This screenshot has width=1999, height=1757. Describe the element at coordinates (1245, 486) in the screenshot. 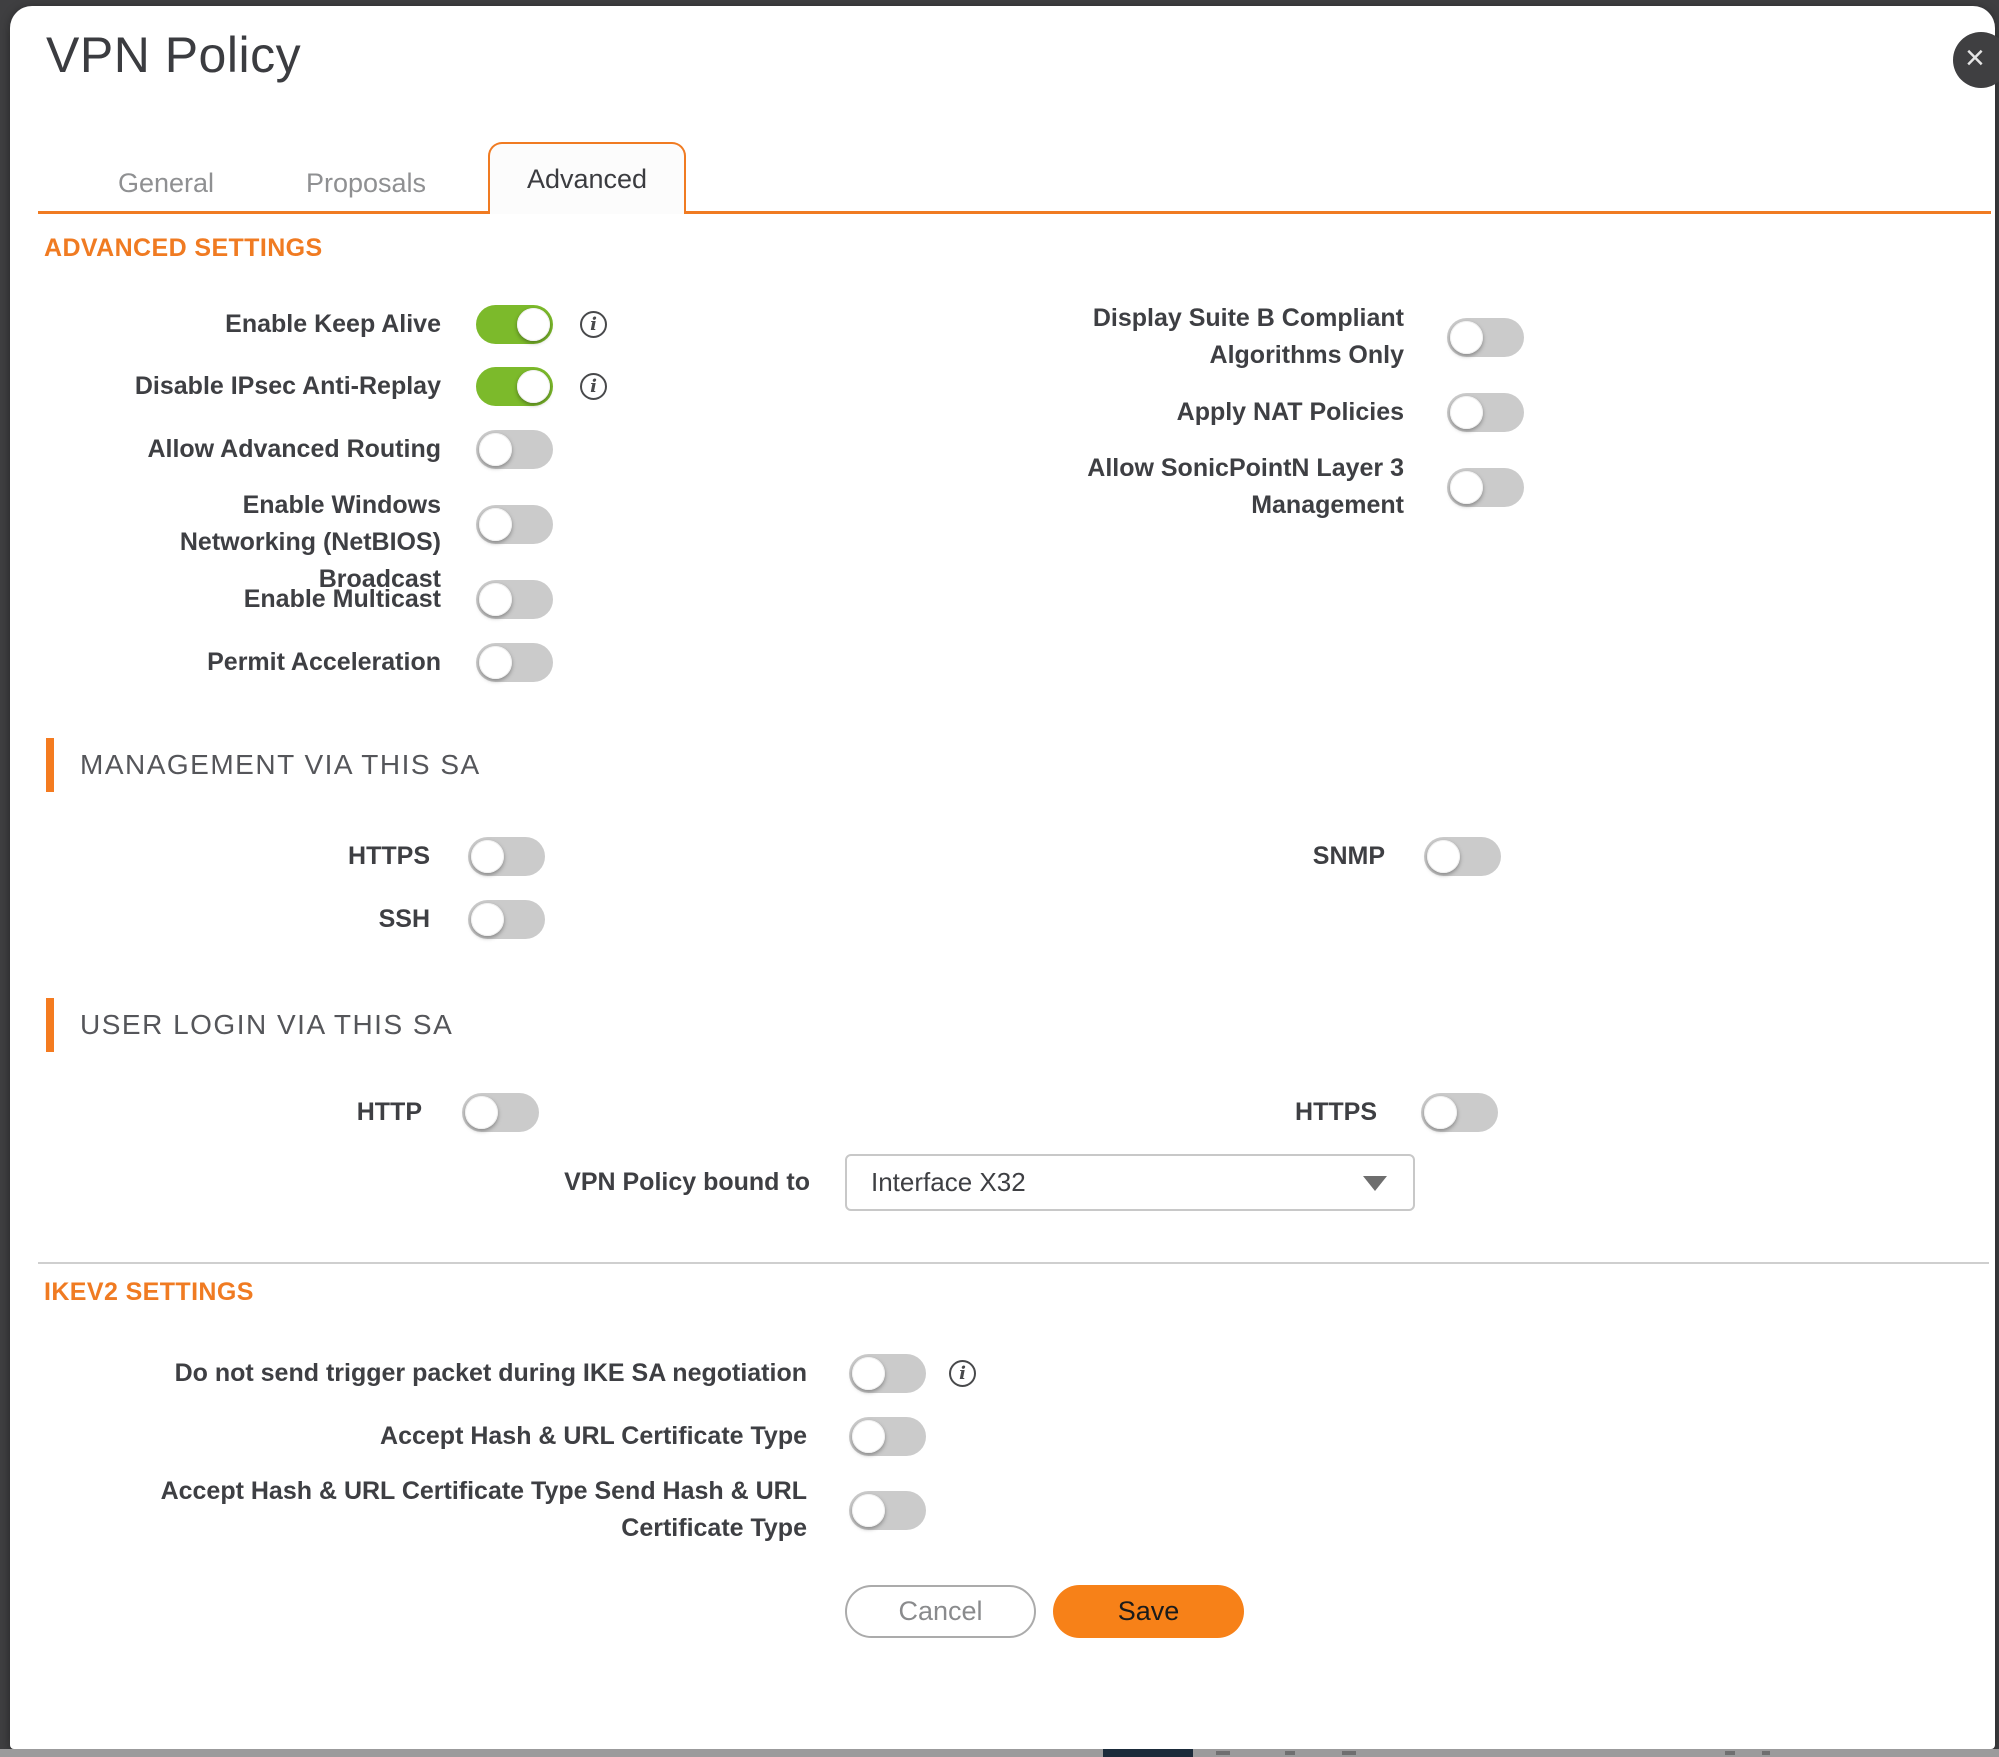

I see `label-allow-sonicpointn: Allow SonicPointN Layer 3 Management` at that location.